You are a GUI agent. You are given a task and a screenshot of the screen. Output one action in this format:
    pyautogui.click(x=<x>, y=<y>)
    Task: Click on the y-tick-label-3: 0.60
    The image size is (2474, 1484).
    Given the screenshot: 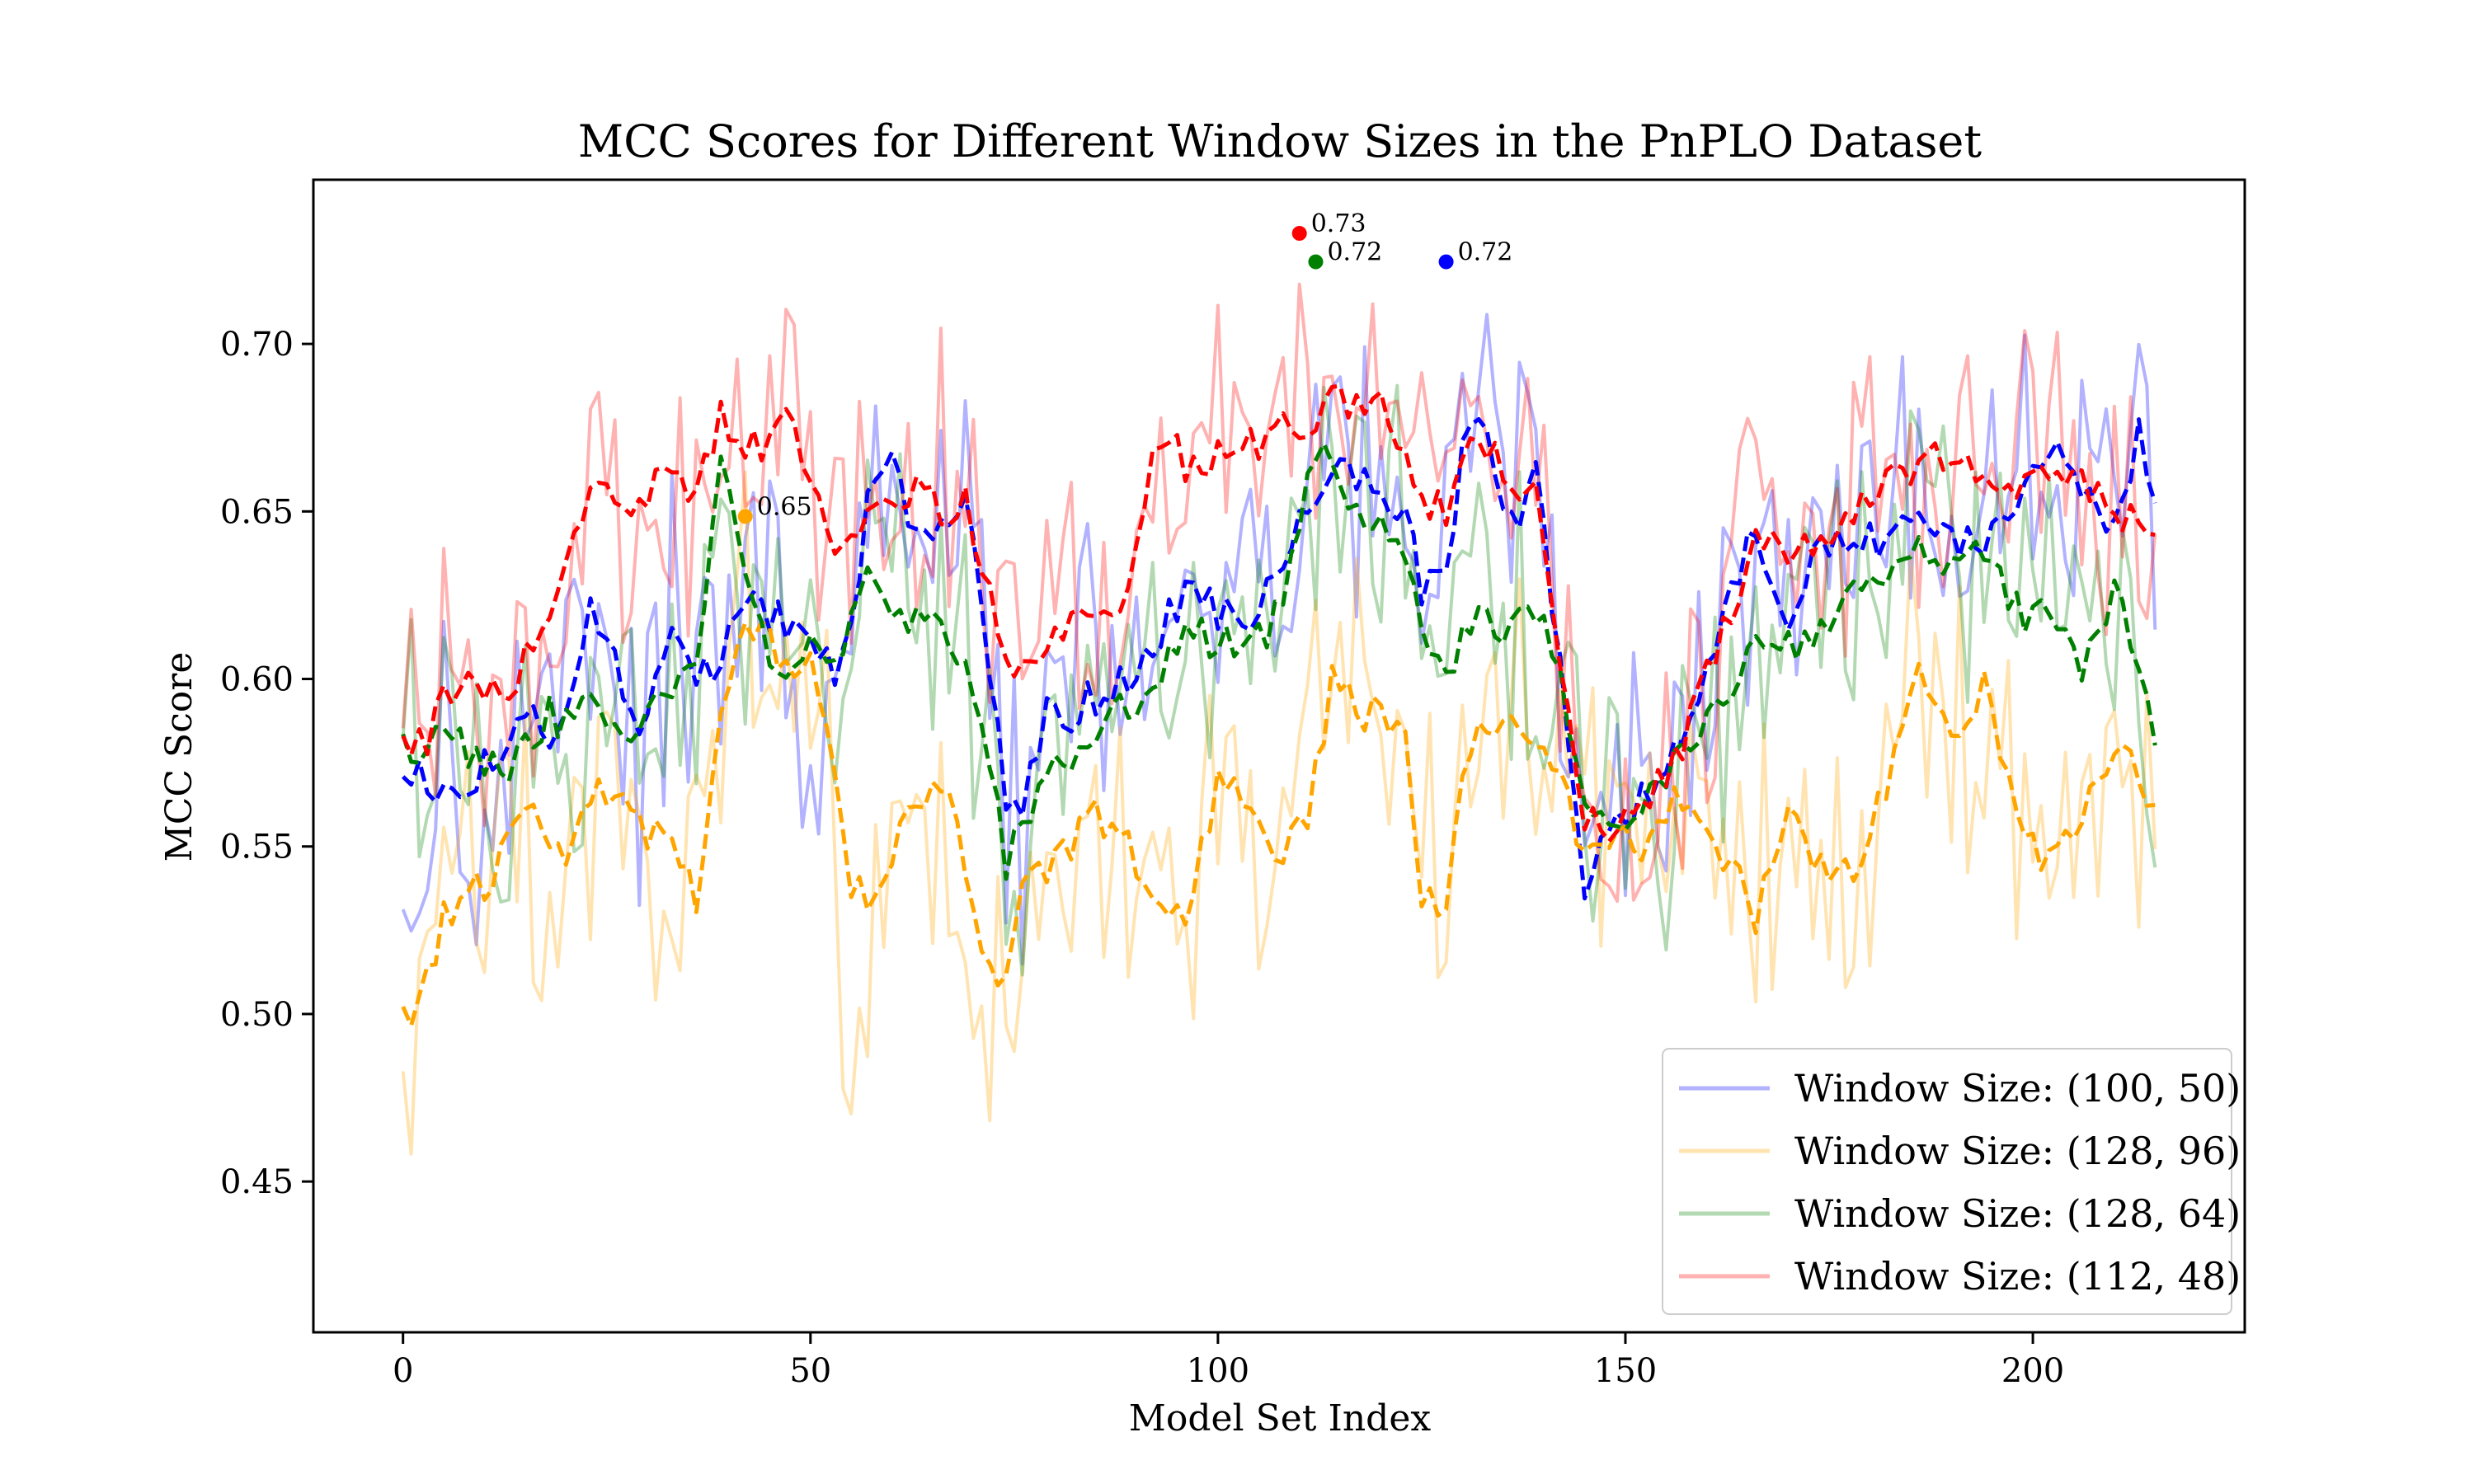 What is the action you would take?
    pyautogui.click(x=257, y=680)
    